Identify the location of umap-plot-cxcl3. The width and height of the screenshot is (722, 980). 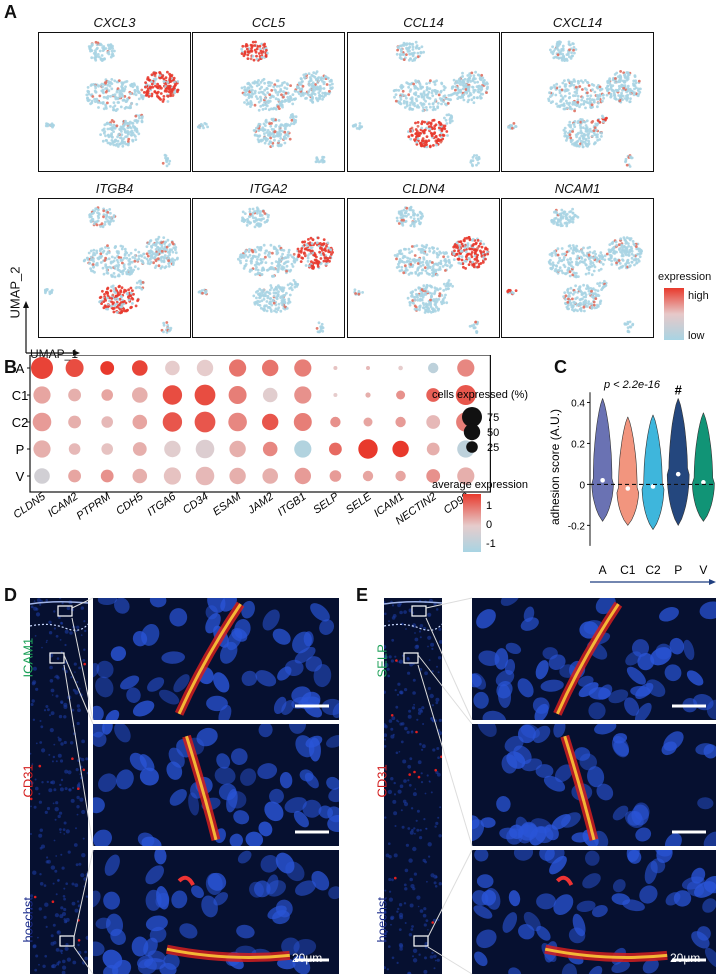
(114, 102).